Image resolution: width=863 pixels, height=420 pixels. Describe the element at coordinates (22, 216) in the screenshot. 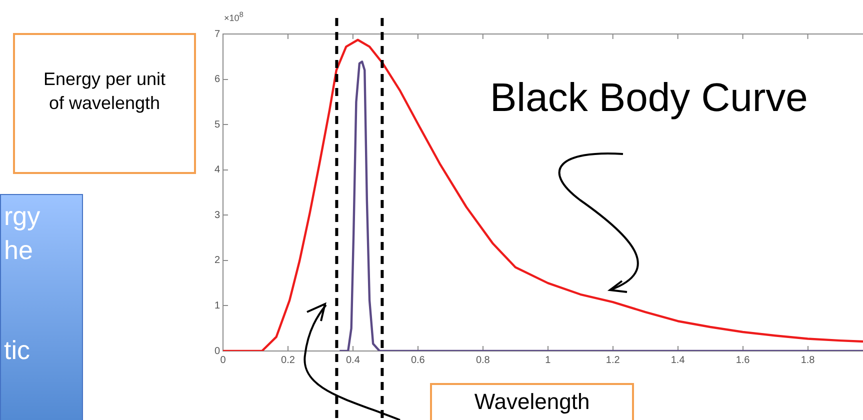

I see `text: rgy` at that location.